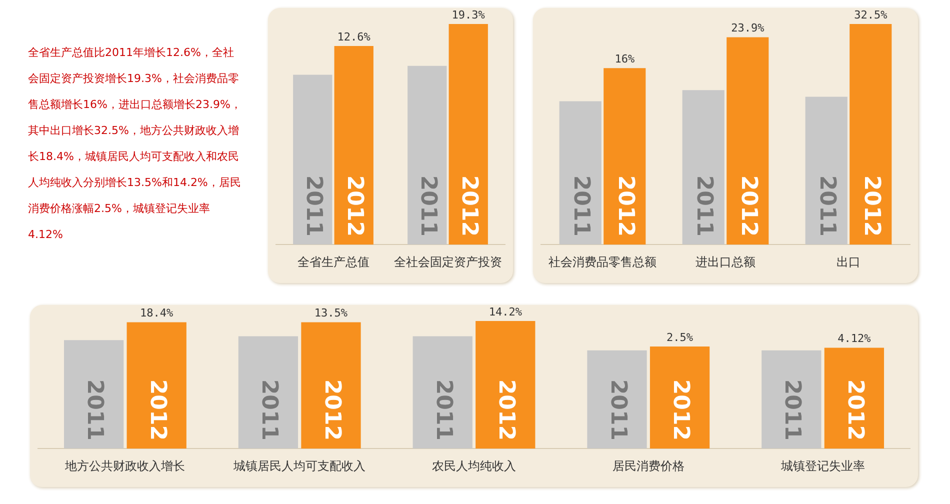 The height and width of the screenshot is (504, 950). Describe the element at coordinates (848, 262) in the screenshot. I see `x-tick-label: 出口` at that location.